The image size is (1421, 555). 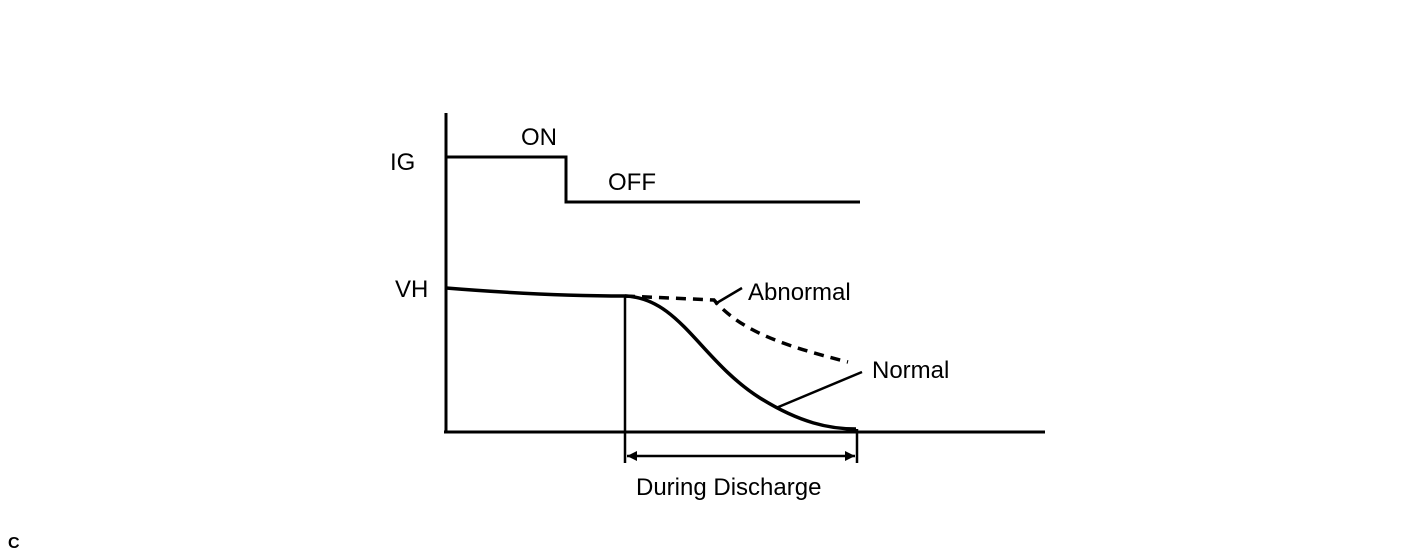 I want to click on ig-signal, so click(x=653, y=179).